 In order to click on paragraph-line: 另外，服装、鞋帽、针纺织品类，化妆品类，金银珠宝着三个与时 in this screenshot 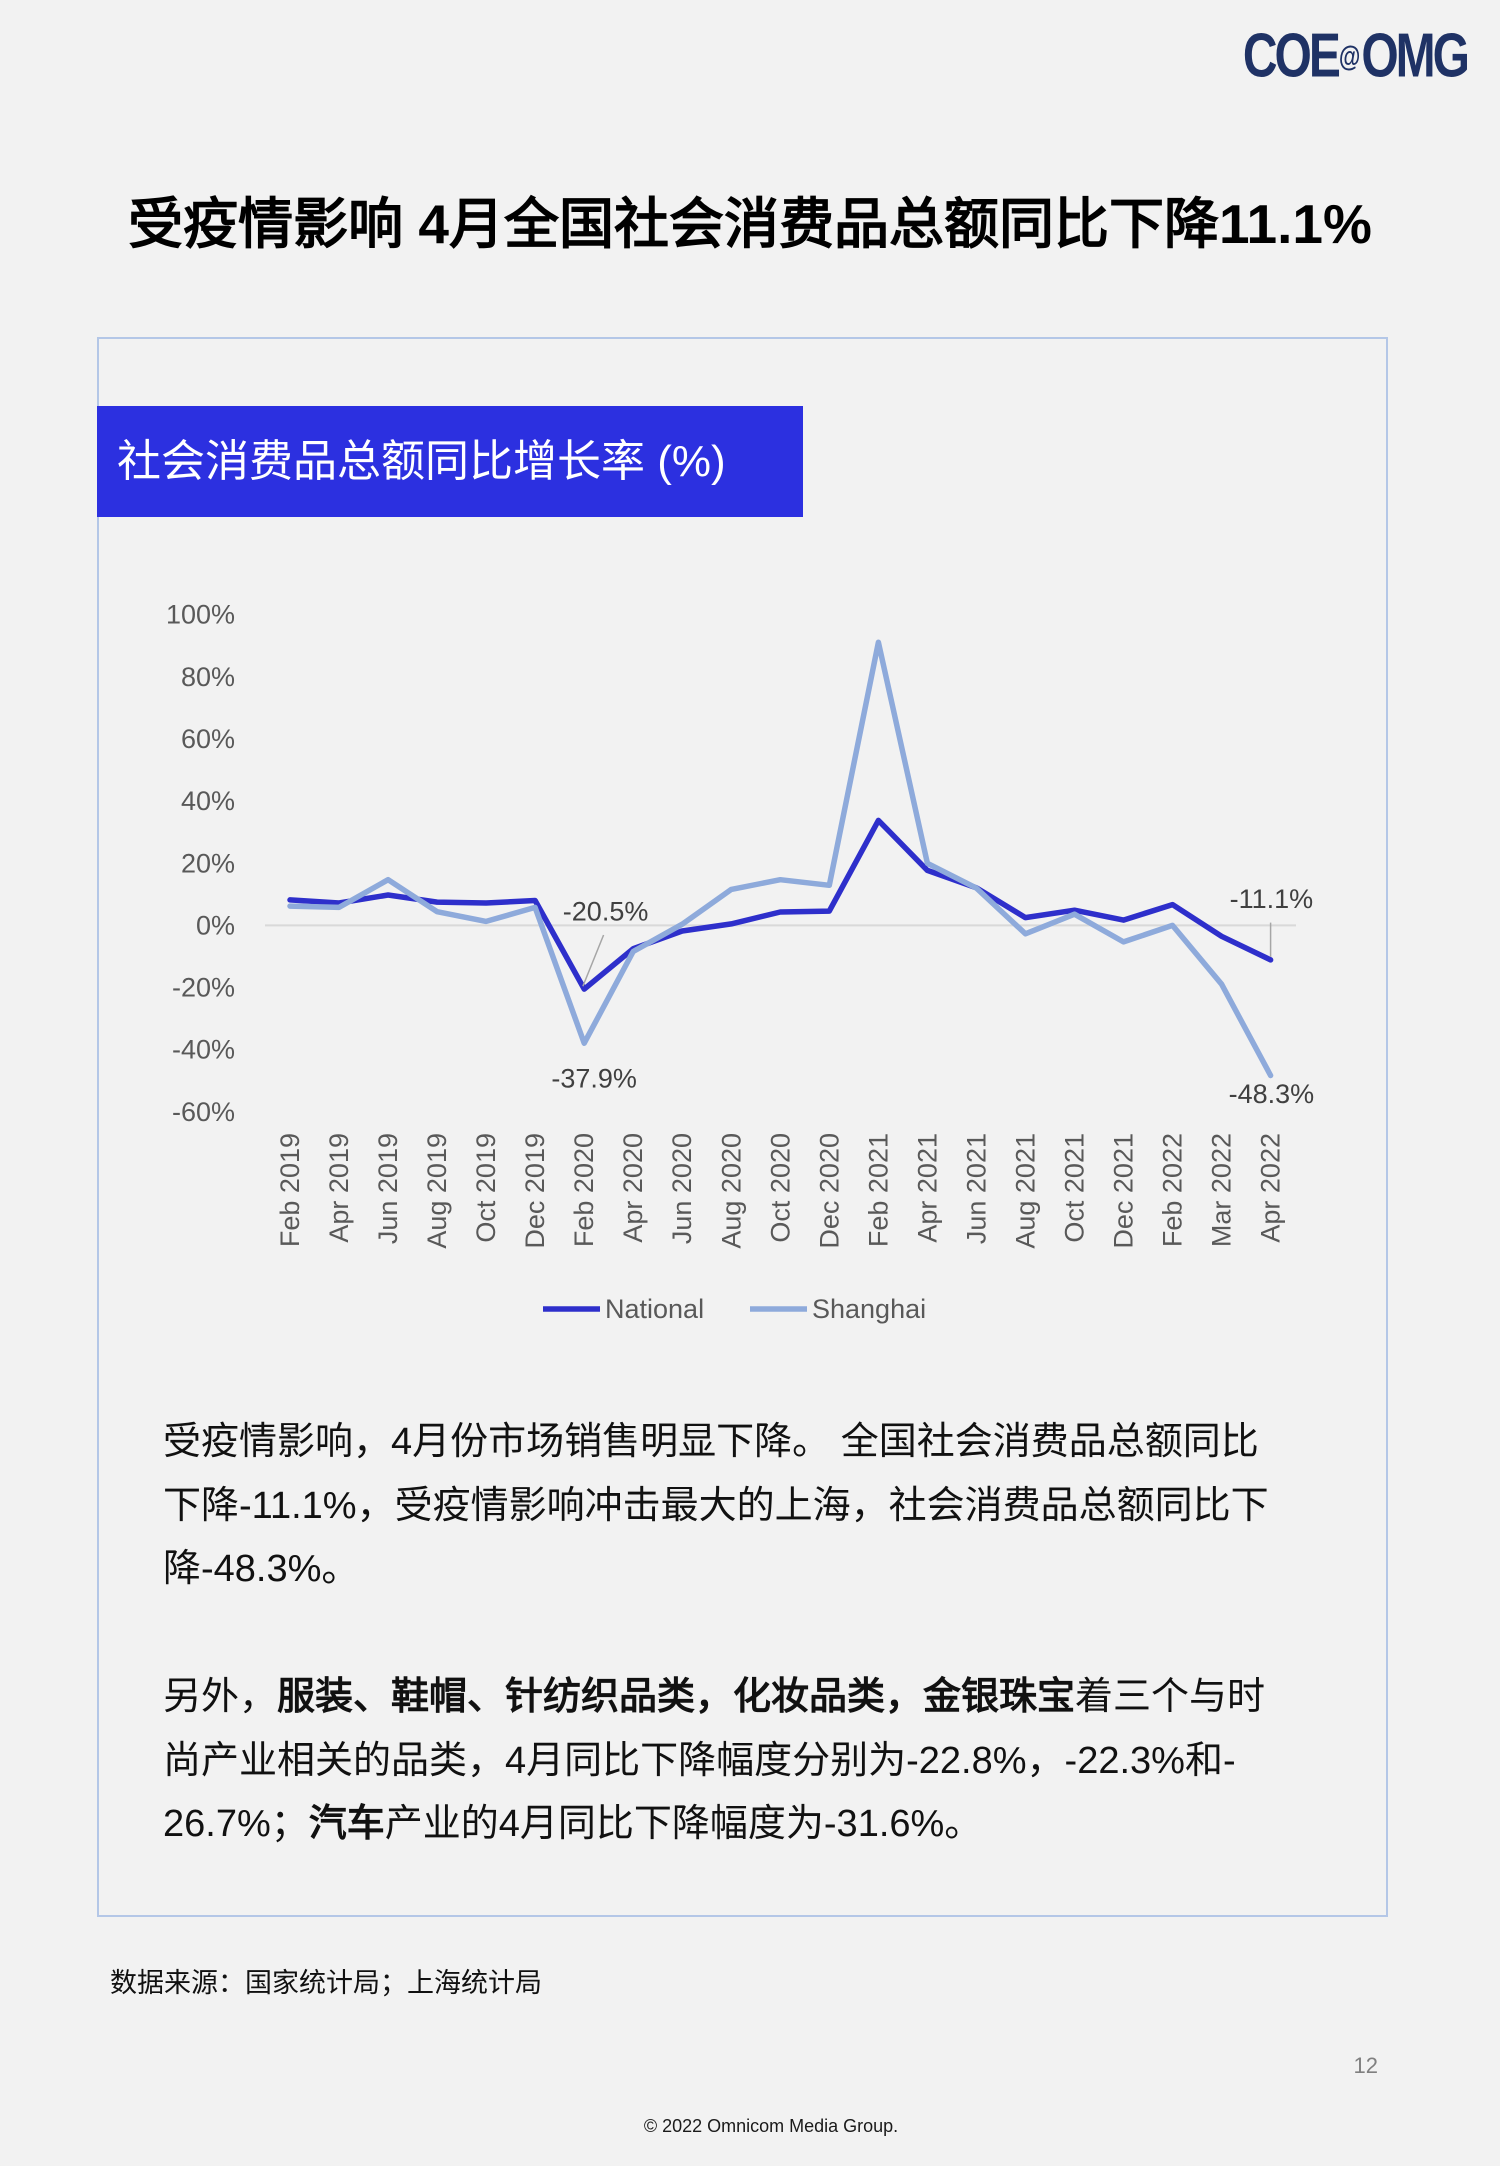, I will do `click(714, 1698)`.